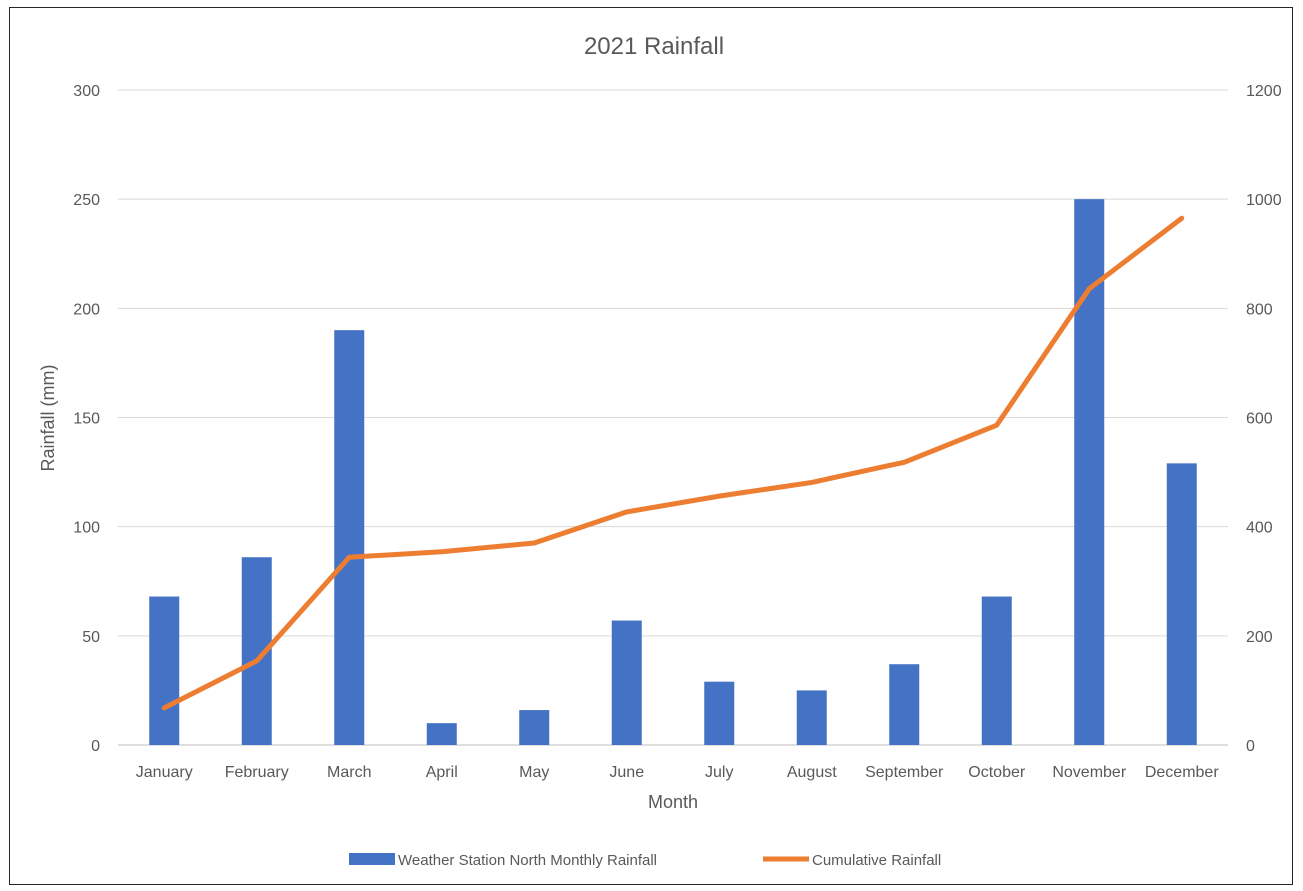 Image resolution: width=1303 pixels, height=891 pixels. Describe the element at coordinates (86, 528) in the screenshot. I see `y-tick-label: 100` at that location.